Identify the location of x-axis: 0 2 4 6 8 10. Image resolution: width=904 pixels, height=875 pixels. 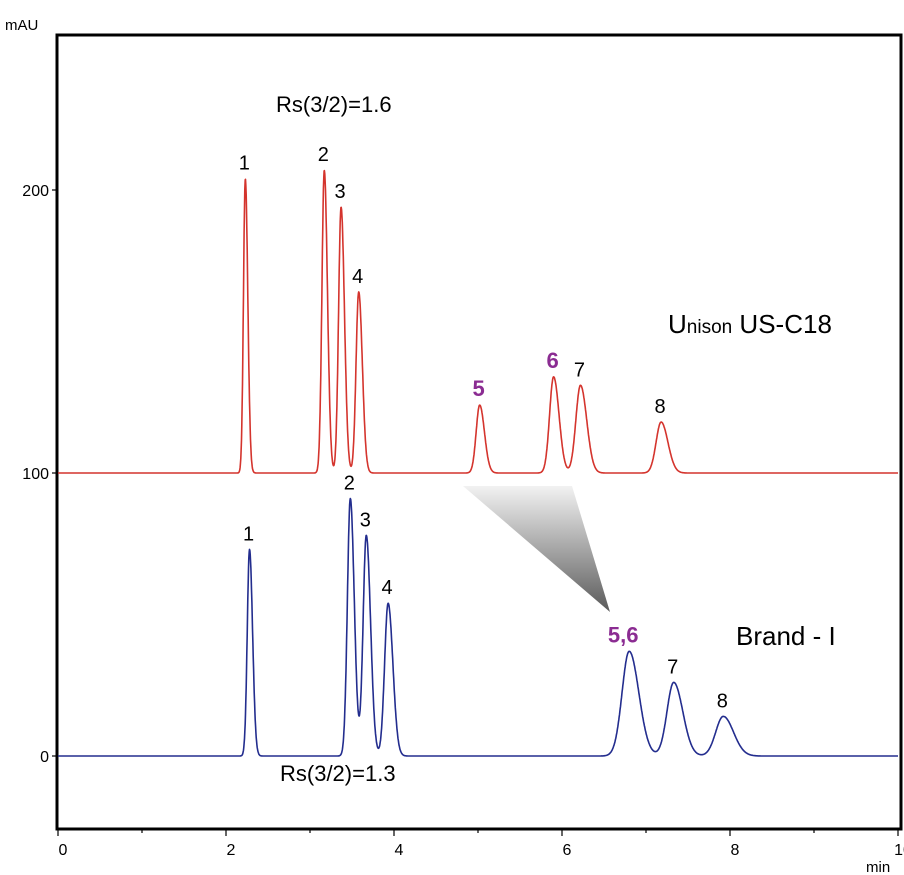
(480, 844).